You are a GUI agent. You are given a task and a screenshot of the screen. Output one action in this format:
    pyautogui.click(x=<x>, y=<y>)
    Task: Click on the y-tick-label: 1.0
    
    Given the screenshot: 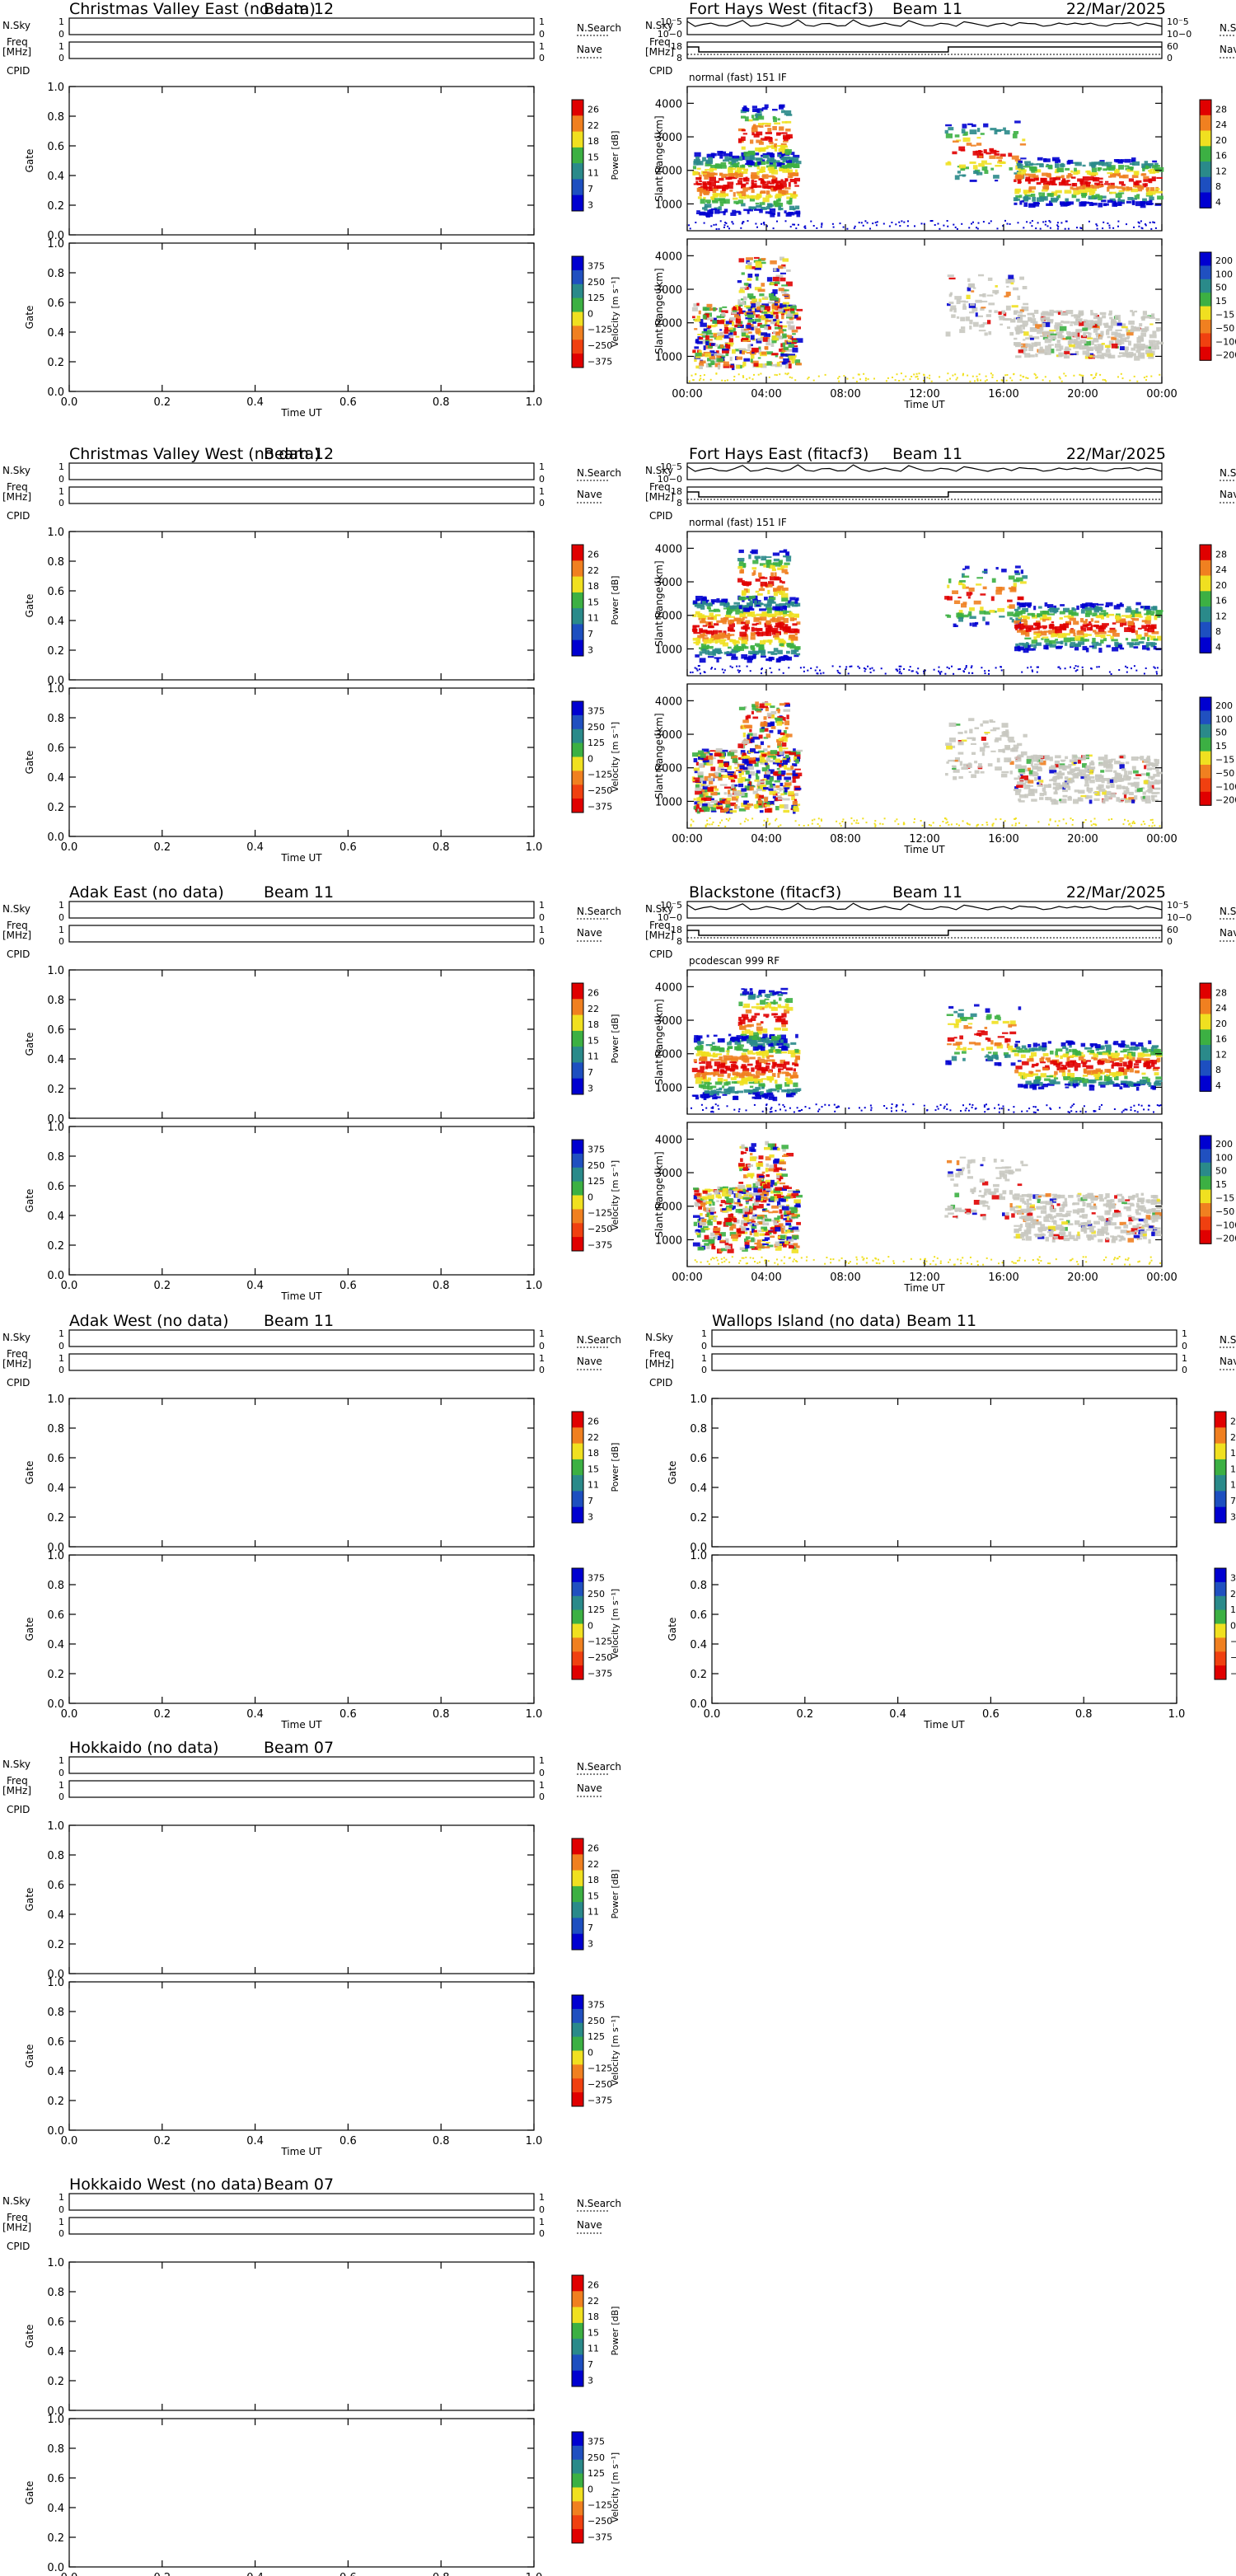 What is the action you would take?
    pyautogui.click(x=55, y=533)
    